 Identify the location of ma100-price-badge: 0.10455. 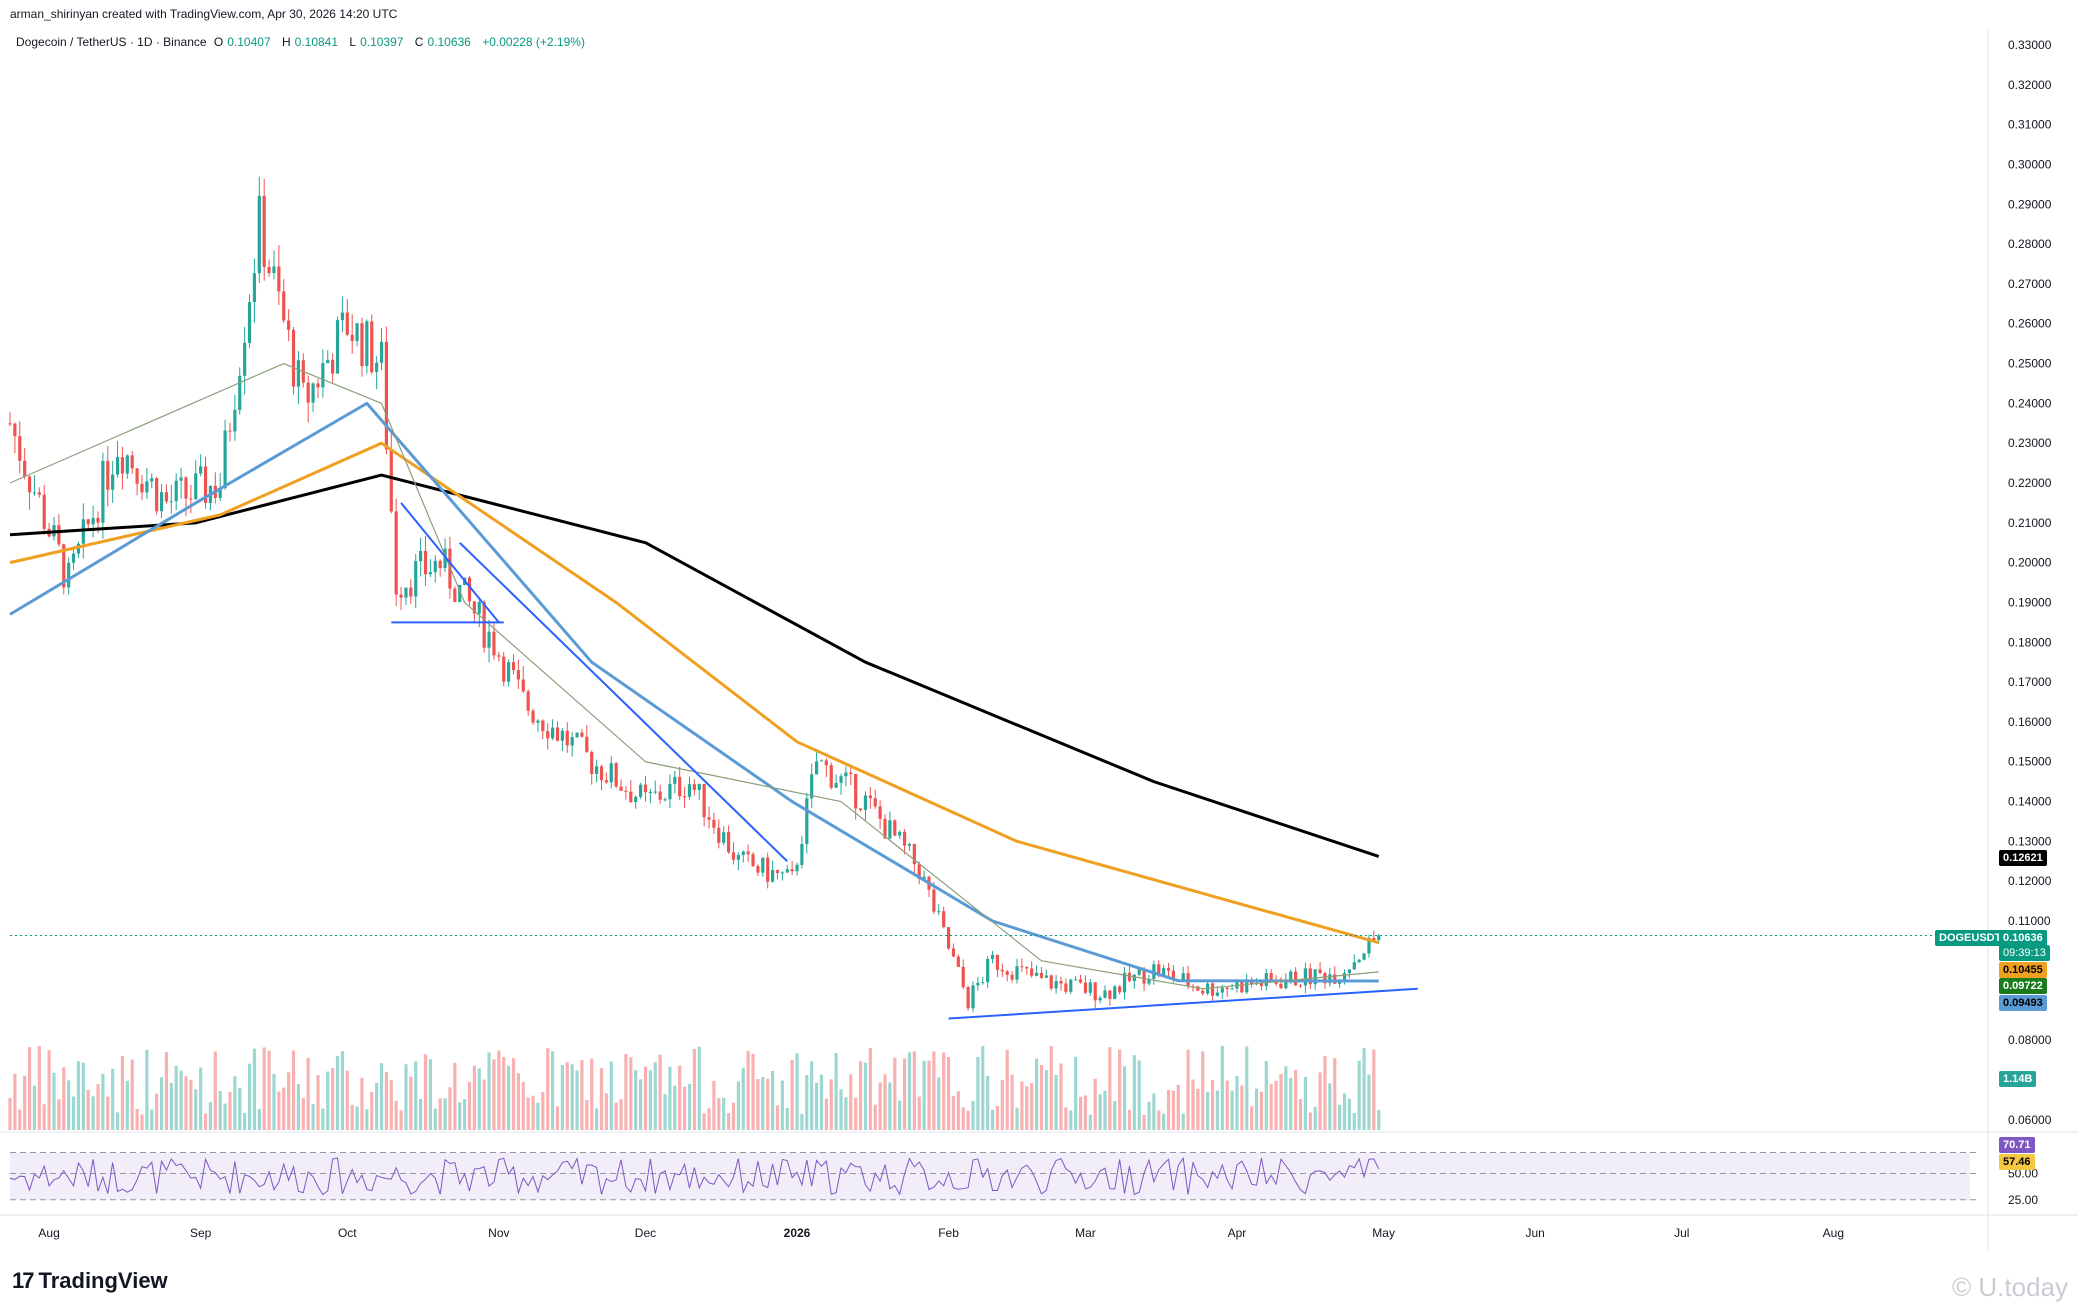
(2023, 970).